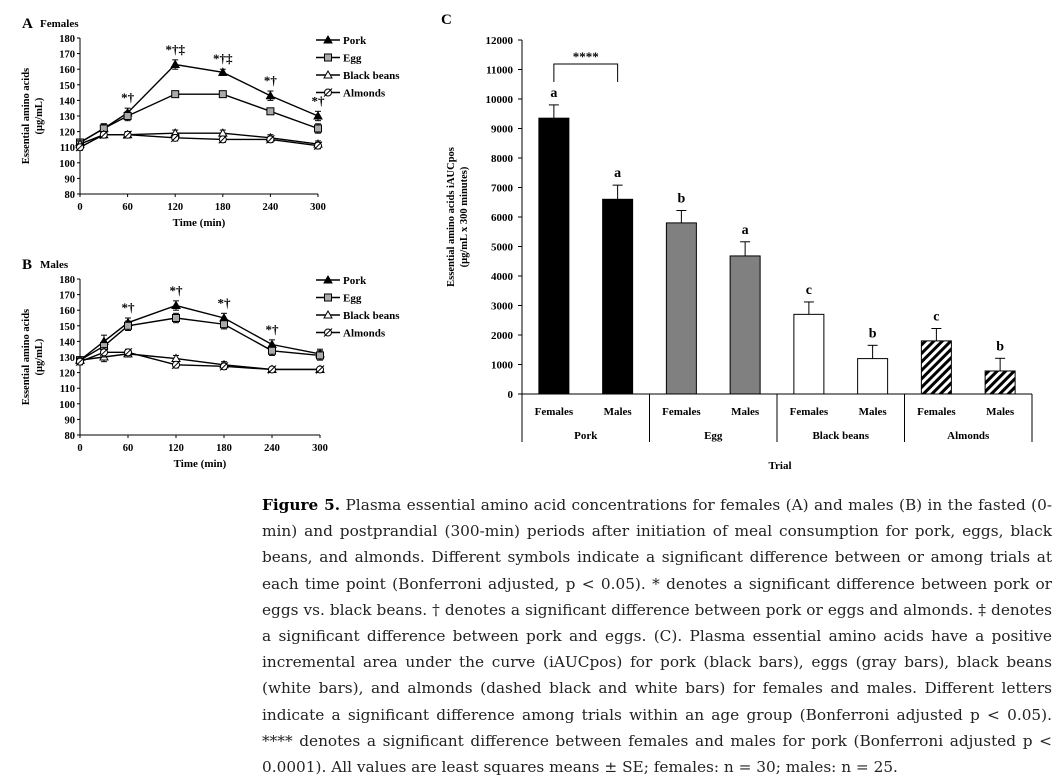 This screenshot has height=784, width=1063. Describe the element at coordinates (320, 448) in the screenshot. I see `x-tick-label: 300` at that location.